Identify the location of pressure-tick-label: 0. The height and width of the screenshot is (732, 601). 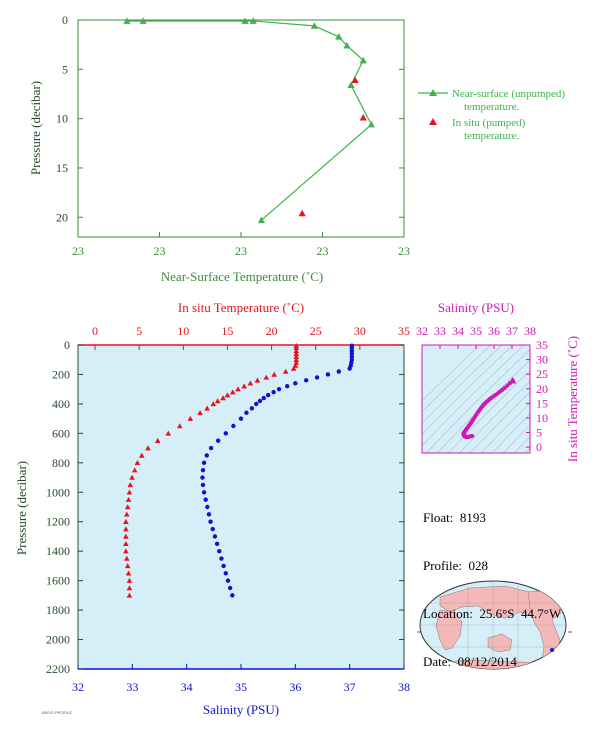
(67, 345).